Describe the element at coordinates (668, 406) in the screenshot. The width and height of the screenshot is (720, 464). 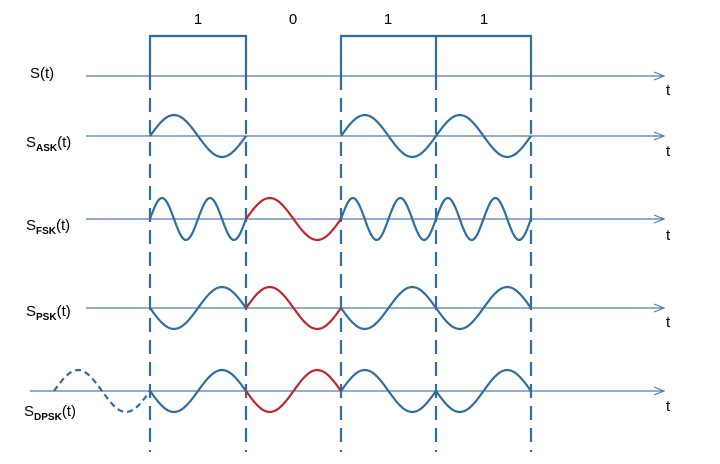
I see `axis-t-label-dpsk: t` at that location.